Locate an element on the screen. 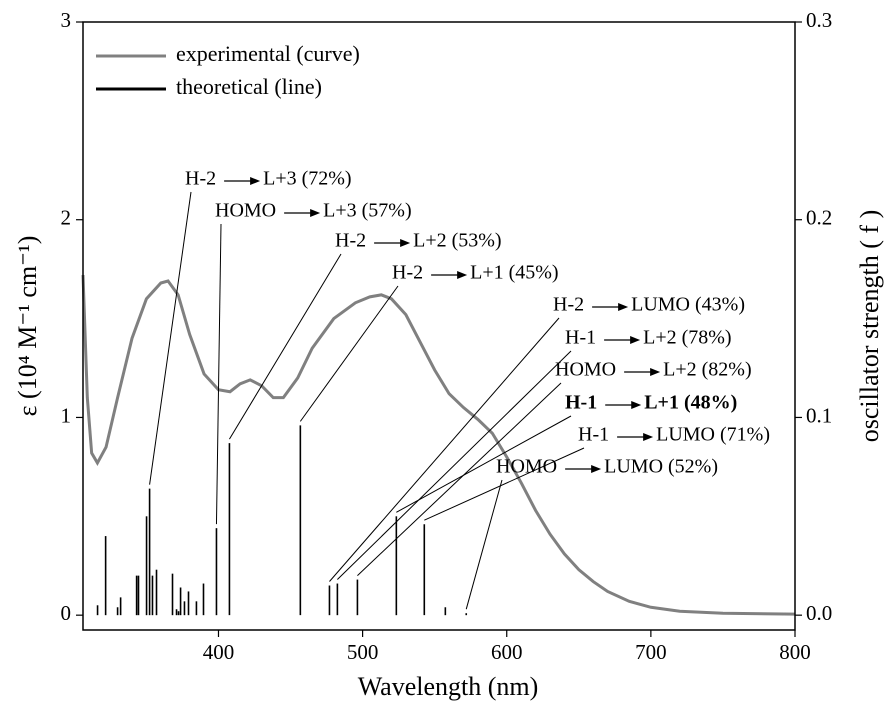  y2-axis-title: oscillator strength ( f ) is located at coordinates (869, 326).